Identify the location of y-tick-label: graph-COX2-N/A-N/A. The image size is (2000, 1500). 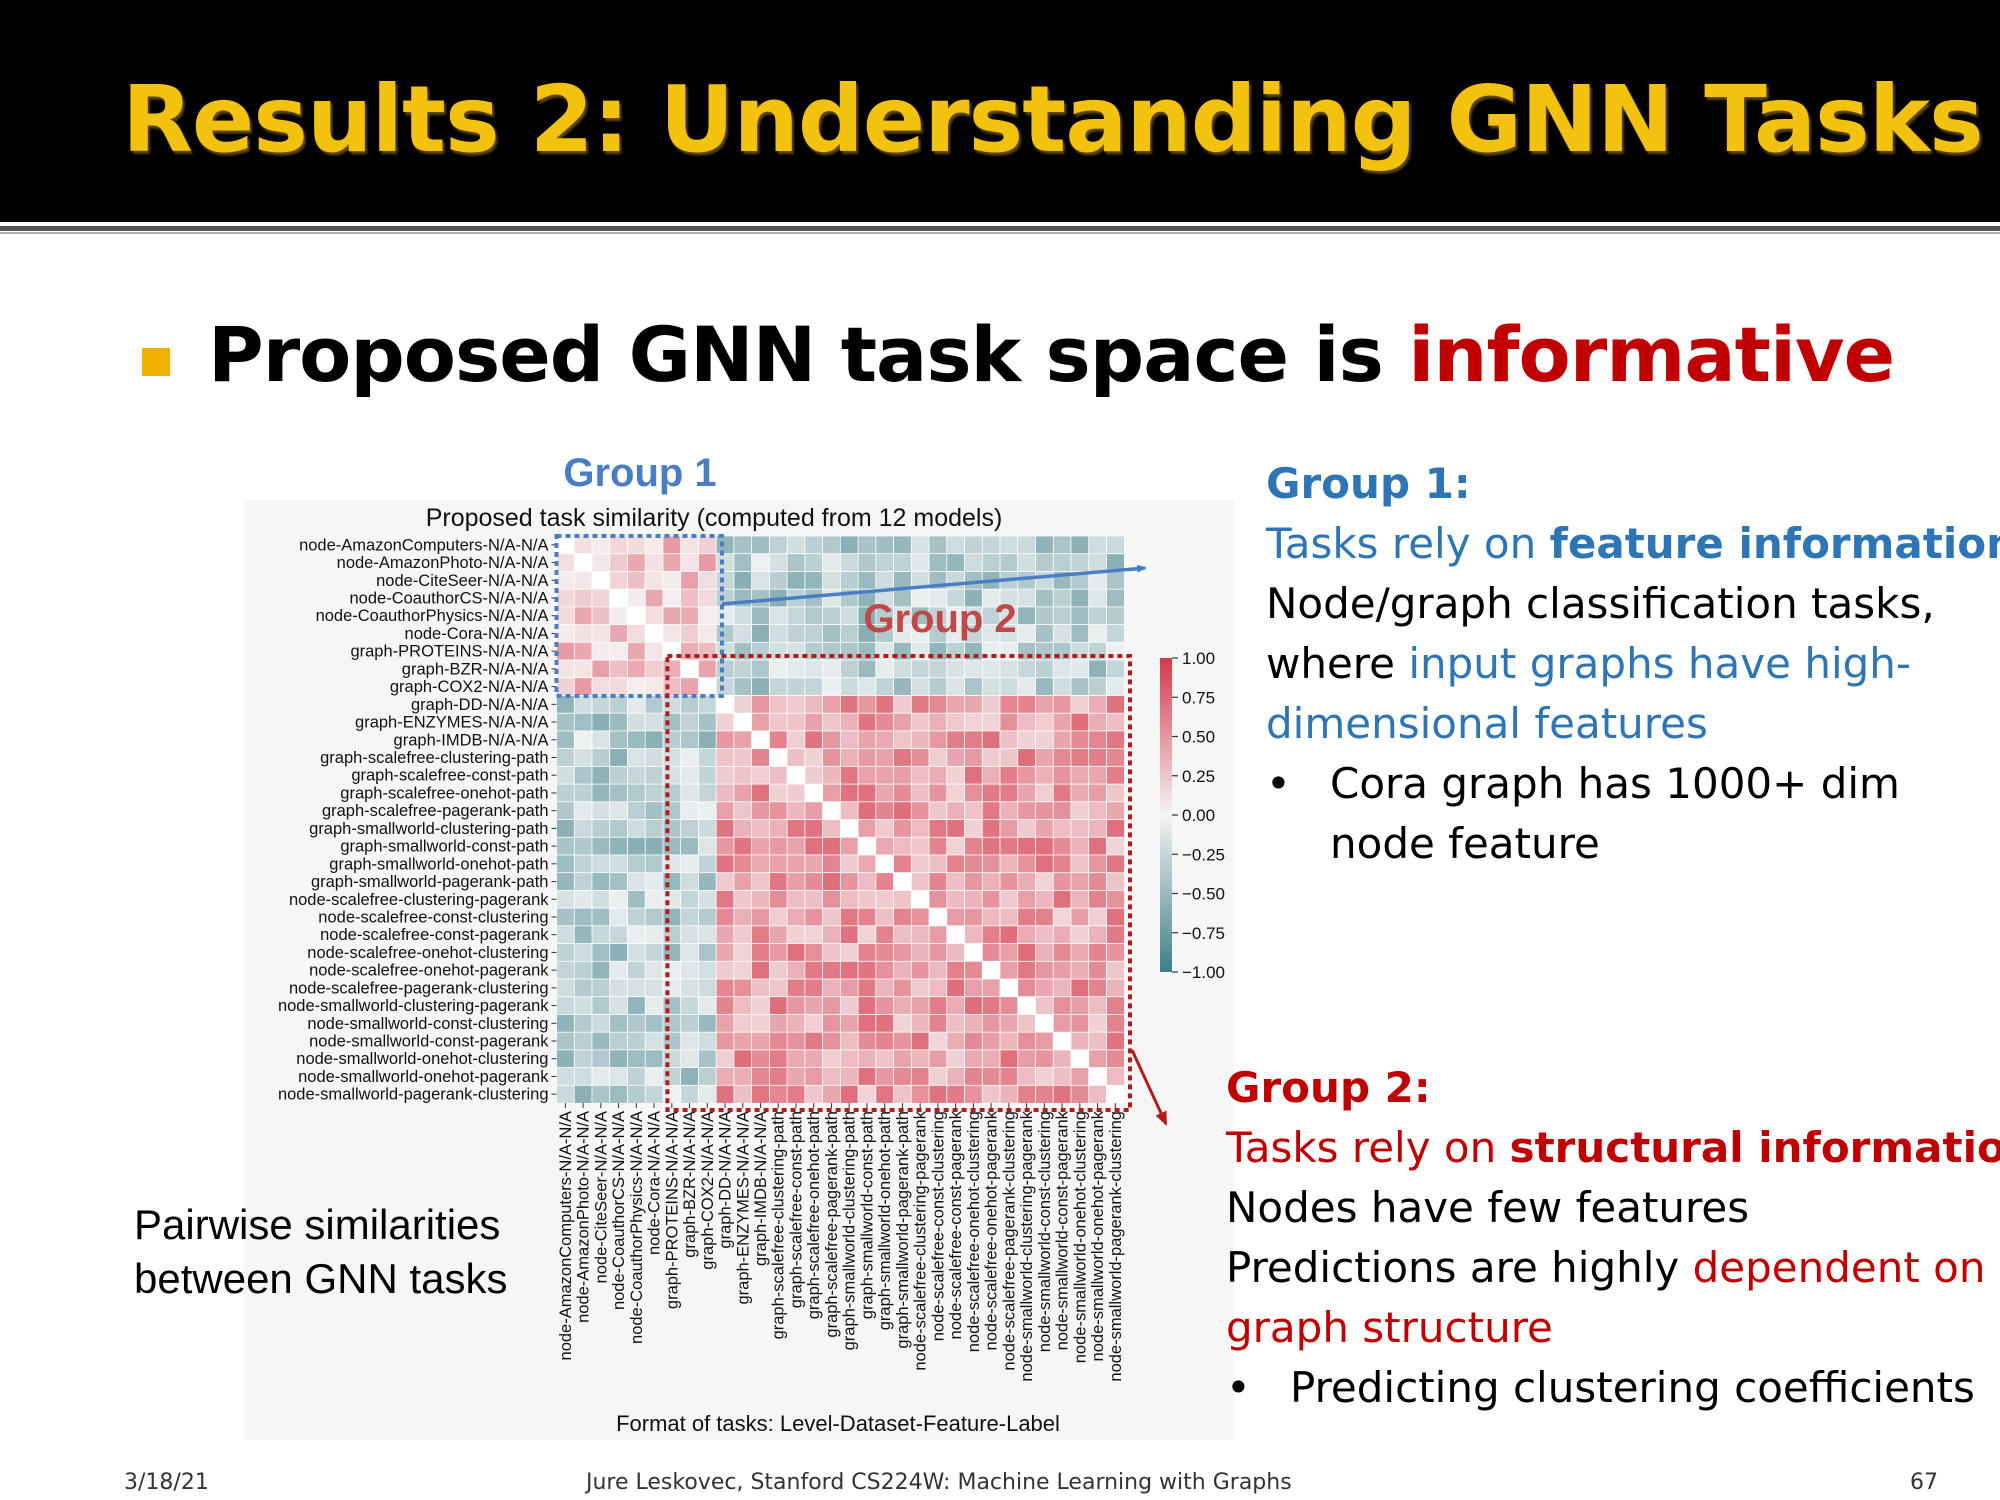
(469, 687).